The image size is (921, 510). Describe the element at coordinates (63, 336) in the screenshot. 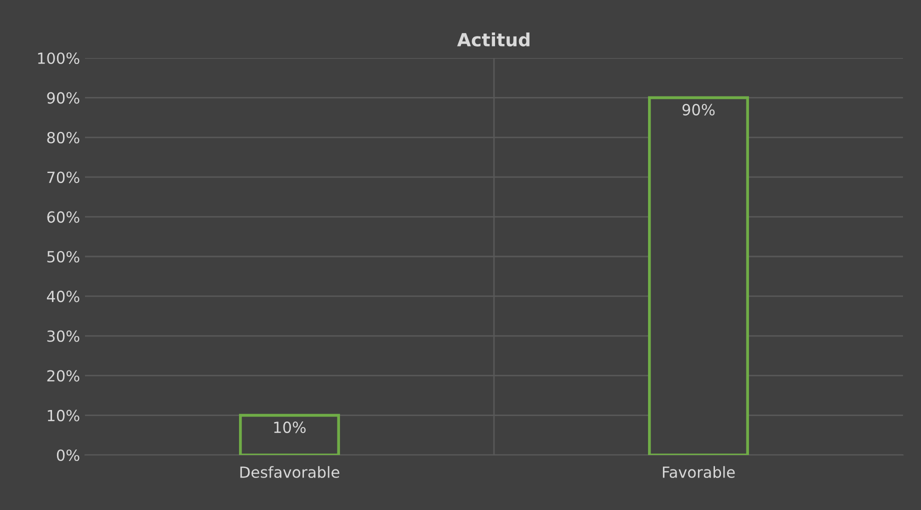

I see `y-tick-label: 30%` at that location.